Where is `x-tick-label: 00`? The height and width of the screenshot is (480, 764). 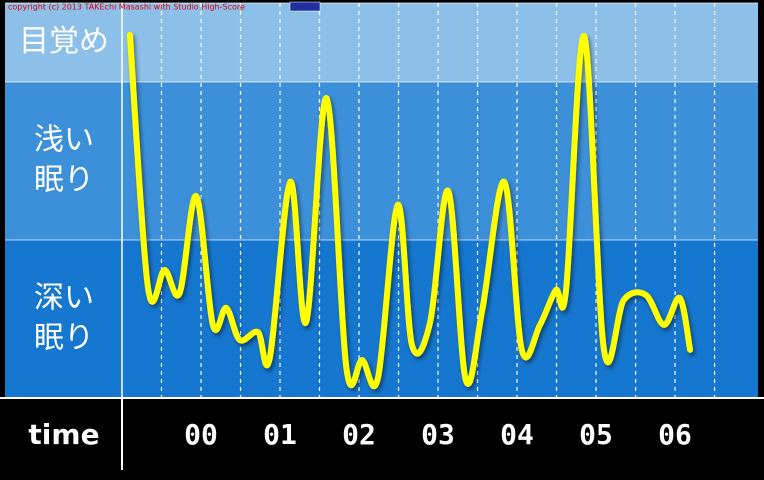
x-tick-label: 00 is located at coordinates (201, 434).